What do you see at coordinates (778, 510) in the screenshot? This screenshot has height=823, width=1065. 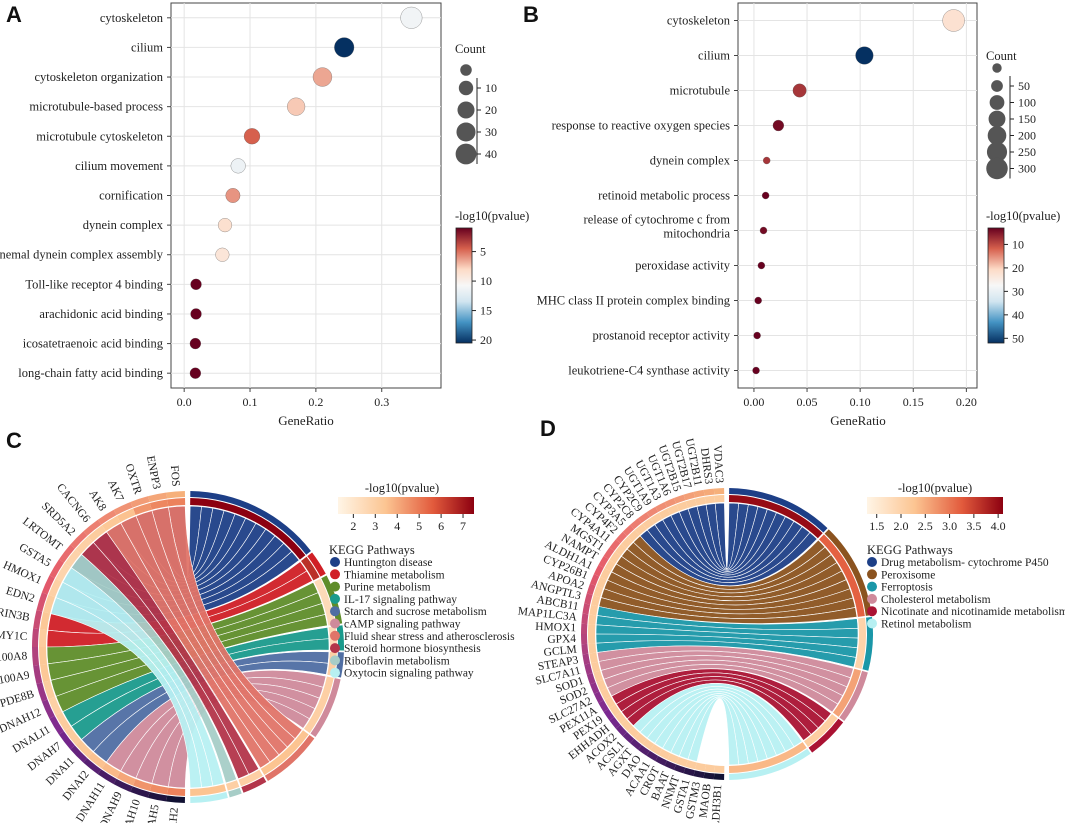 I see `panel-d-pathway-arc-drug-metabolism-cytochrome-p450` at bounding box center [778, 510].